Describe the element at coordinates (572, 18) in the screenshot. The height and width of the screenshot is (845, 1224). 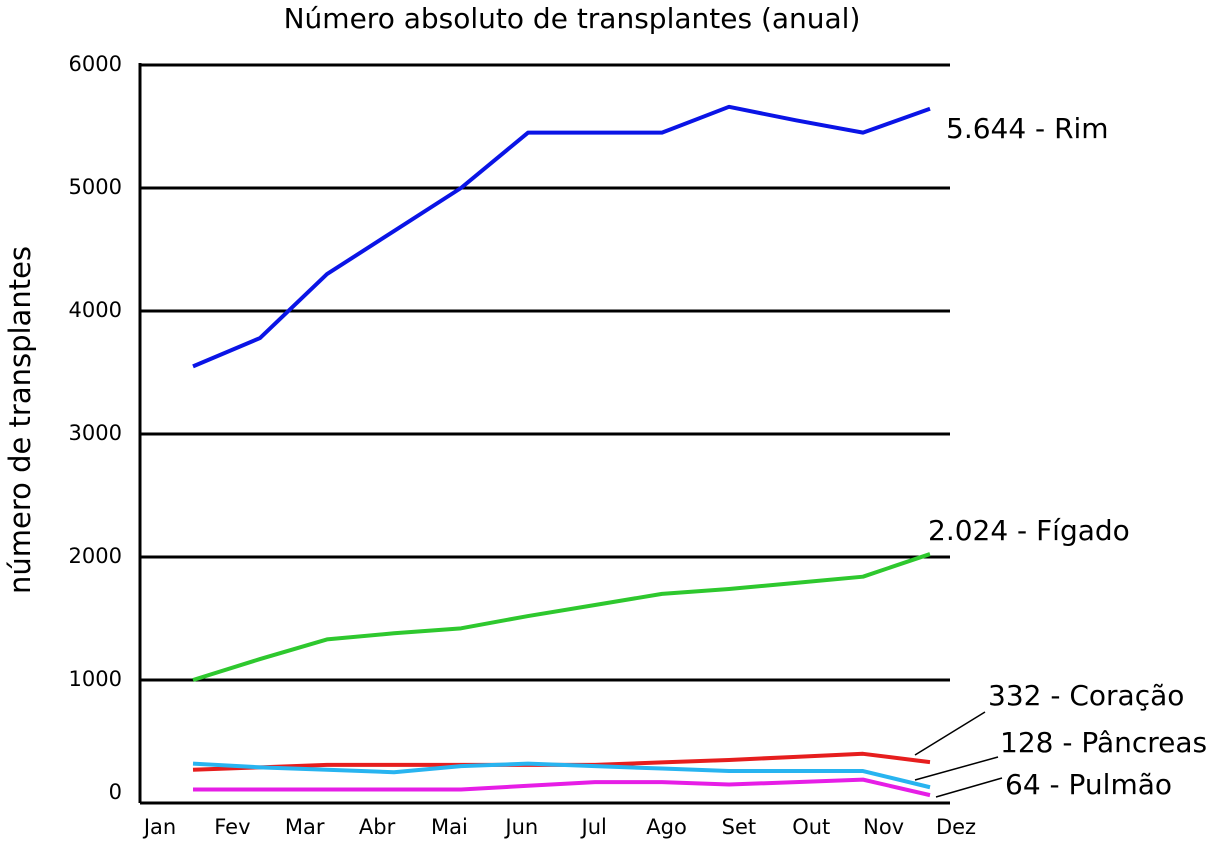
I see `chart-title: Número absoluto de transplantes (anual)` at that location.